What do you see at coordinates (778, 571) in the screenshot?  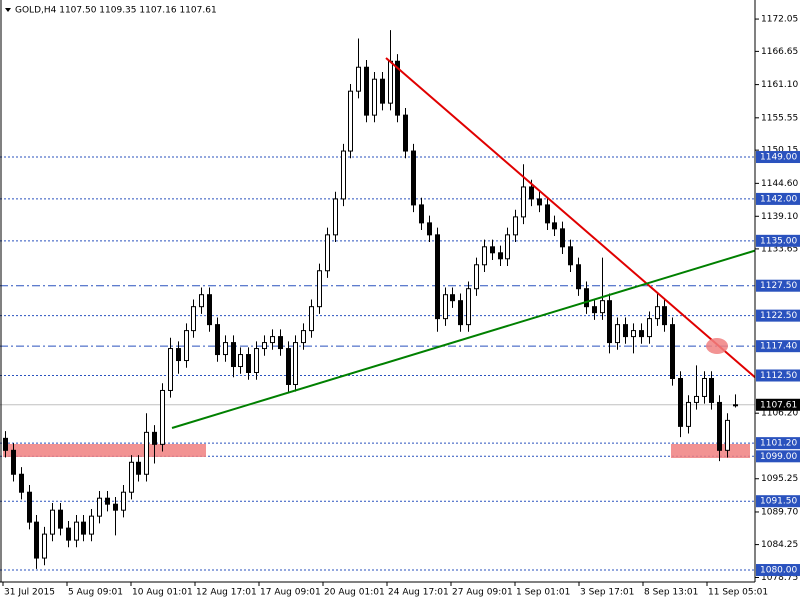 I see `level-label: 1080.00` at bounding box center [778, 571].